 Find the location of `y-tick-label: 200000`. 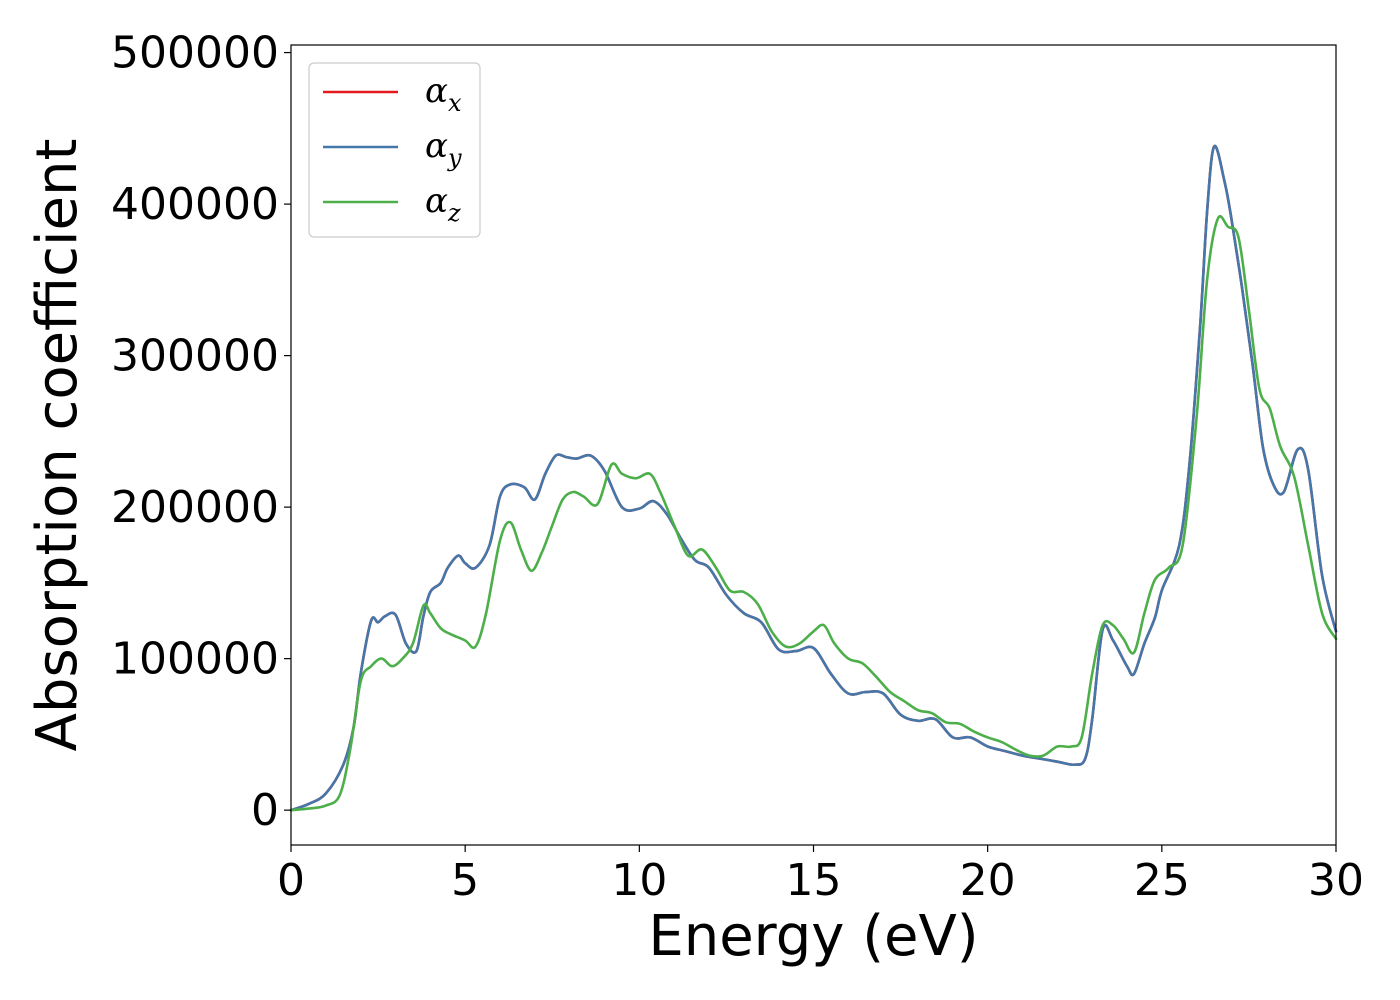

y-tick-label: 200000 is located at coordinates (195, 507).